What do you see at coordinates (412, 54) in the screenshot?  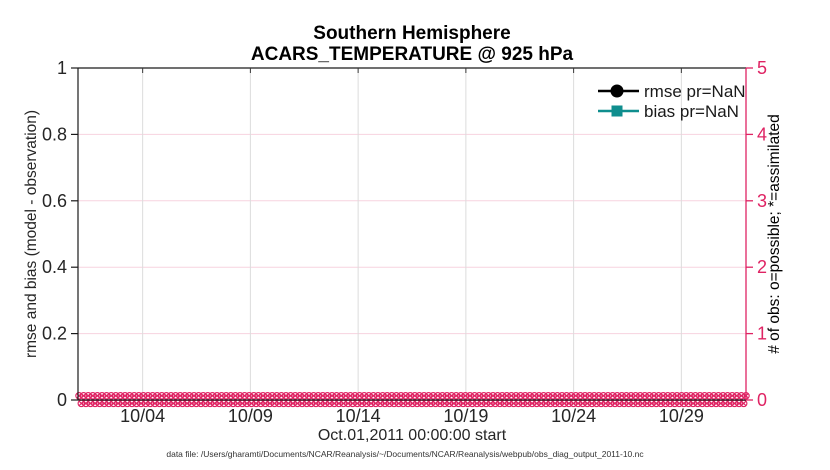 I see `chart-title-line2: ACARS_TEMPERATURE @ 925 hPa` at bounding box center [412, 54].